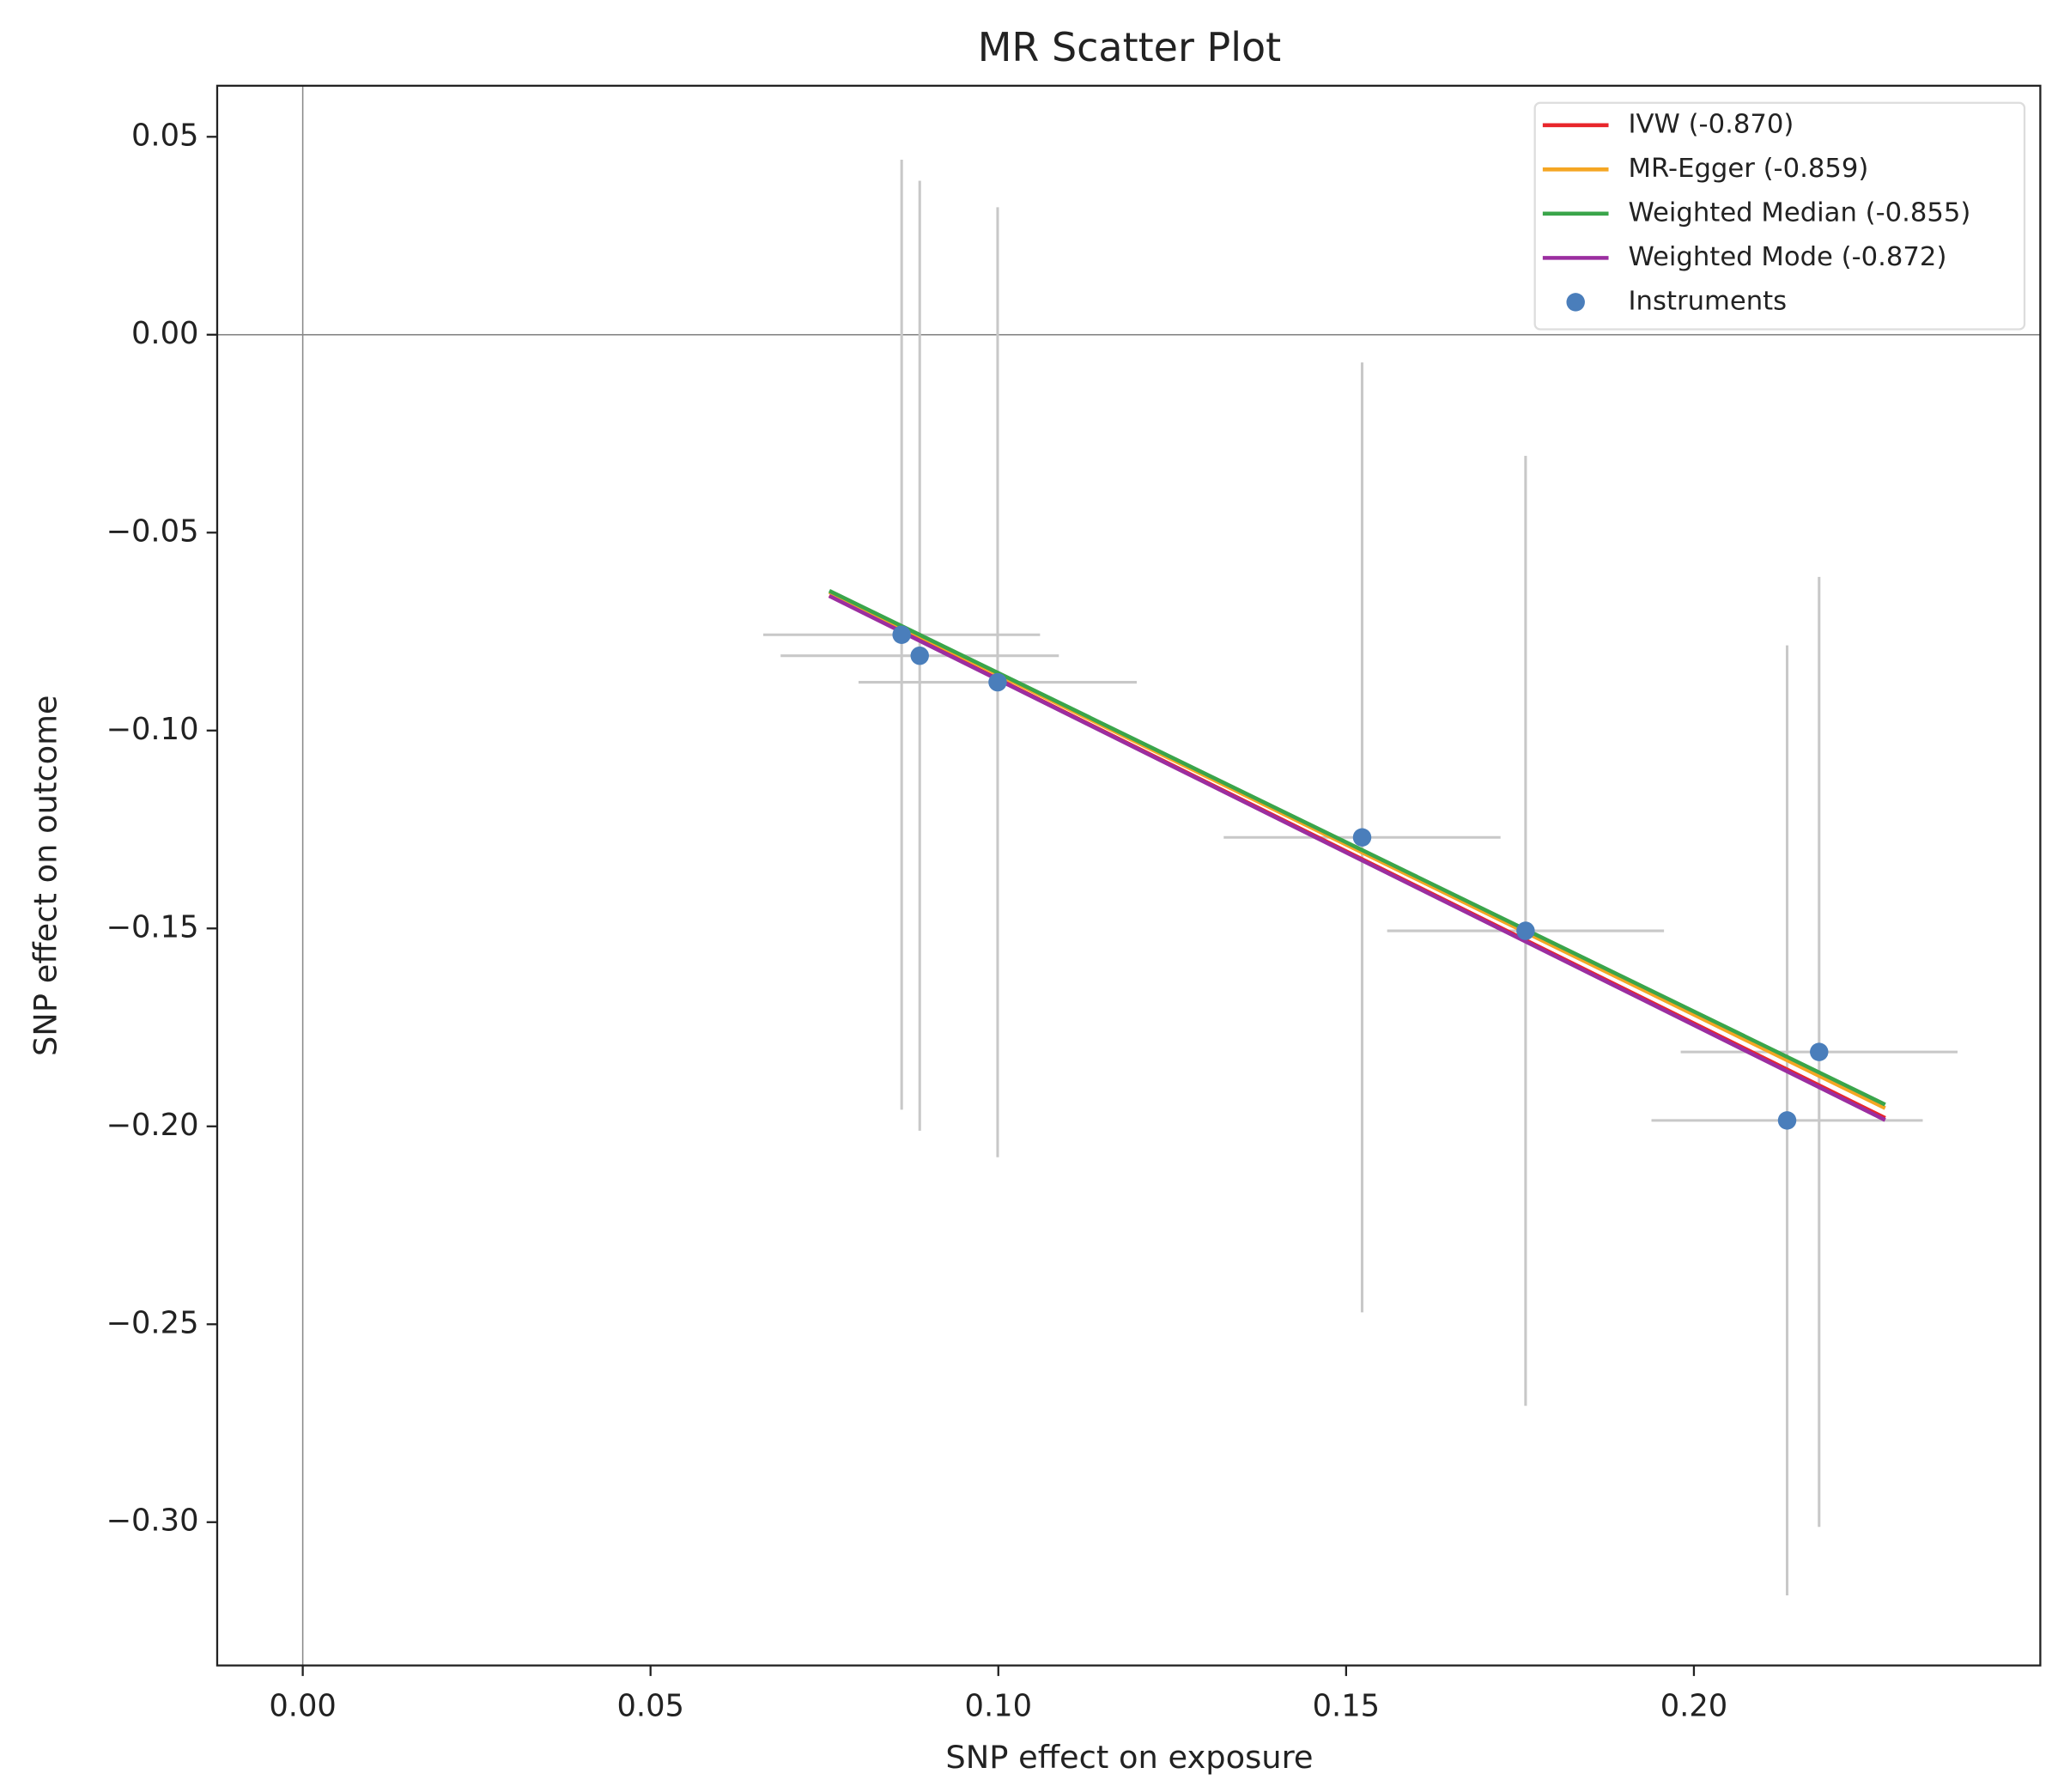  Describe the element at coordinates (1130, 47) in the screenshot. I see `chart-title: MR Scatter Plot` at that location.